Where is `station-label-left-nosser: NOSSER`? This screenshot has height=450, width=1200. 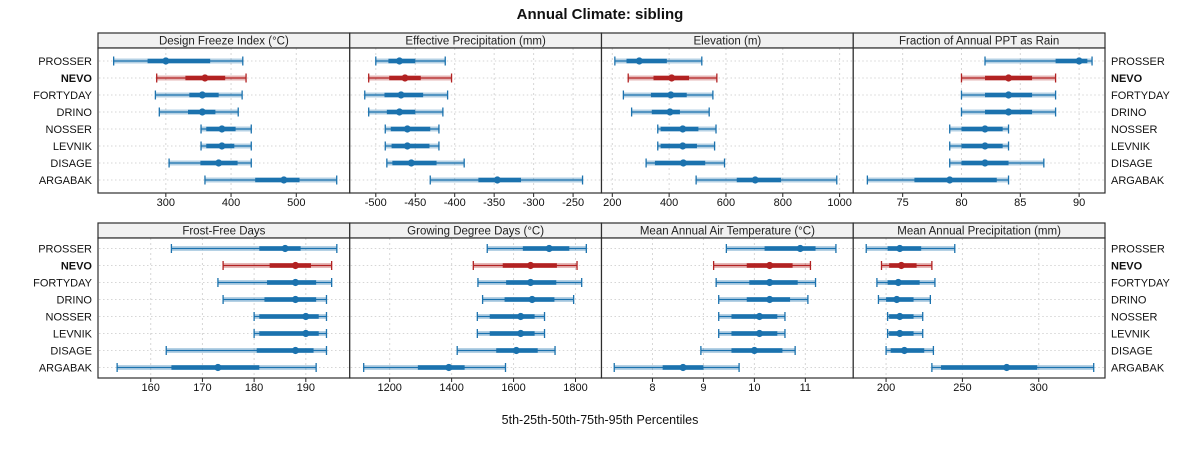
station-label-left-nosser: NOSSER is located at coordinates (69, 130).